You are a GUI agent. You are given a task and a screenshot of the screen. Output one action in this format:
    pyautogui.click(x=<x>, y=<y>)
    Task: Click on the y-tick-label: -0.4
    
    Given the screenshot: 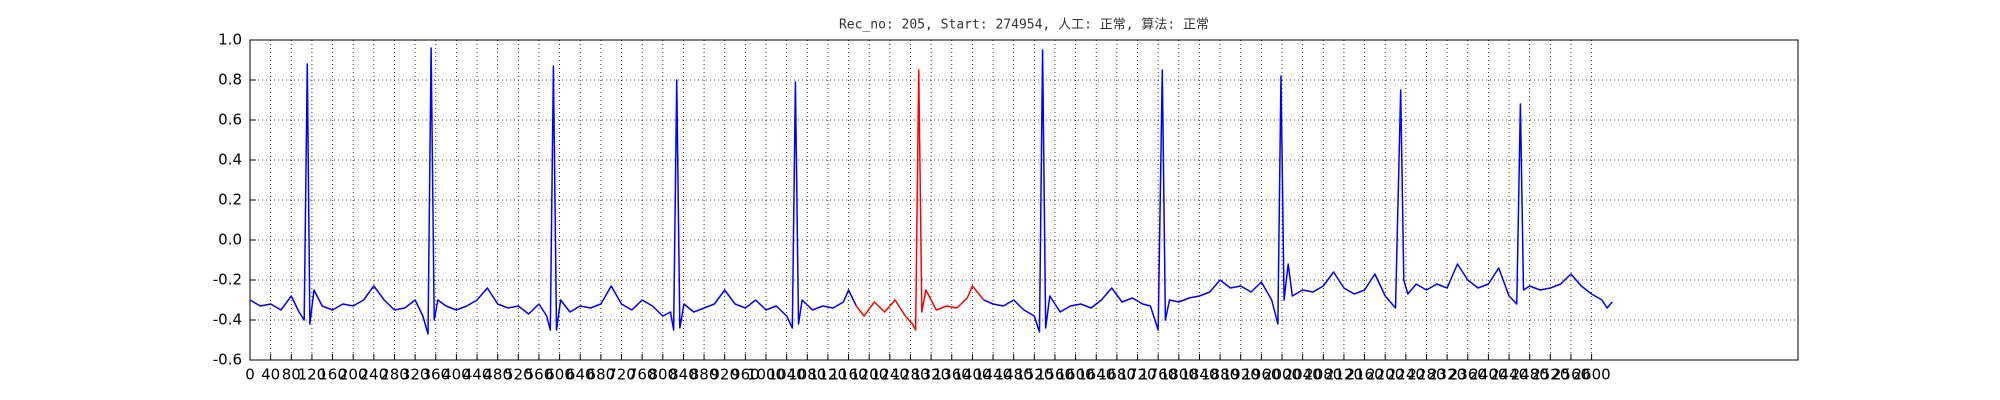 What is the action you would take?
    pyautogui.click(x=227, y=320)
    